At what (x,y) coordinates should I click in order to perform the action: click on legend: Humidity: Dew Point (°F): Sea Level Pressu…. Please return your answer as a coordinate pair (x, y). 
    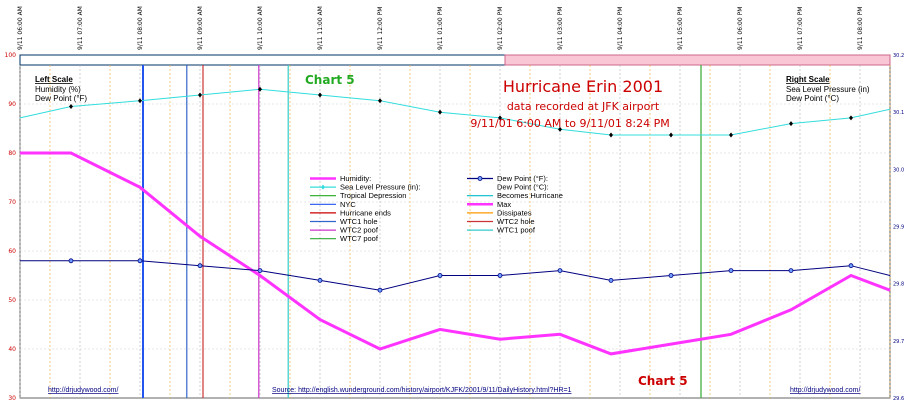
    Looking at the image, I should click on (436, 208).